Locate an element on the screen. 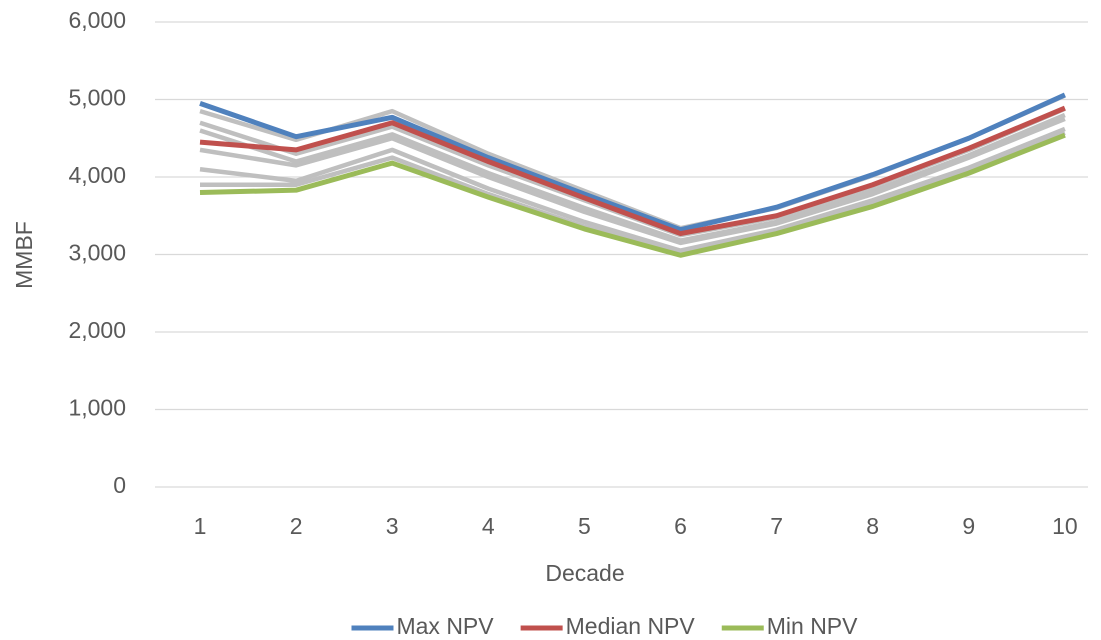 Image resolution: width=1101 pixels, height=640 pixels. x-tick-label: 10 is located at coordinates (1065, 526).